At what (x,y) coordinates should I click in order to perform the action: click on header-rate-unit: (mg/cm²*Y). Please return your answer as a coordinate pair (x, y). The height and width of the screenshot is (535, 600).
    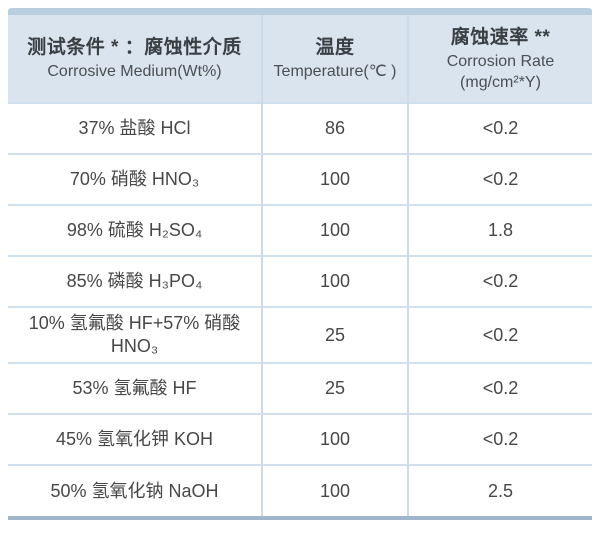
    Looking at the image, I should click on (500, 82).